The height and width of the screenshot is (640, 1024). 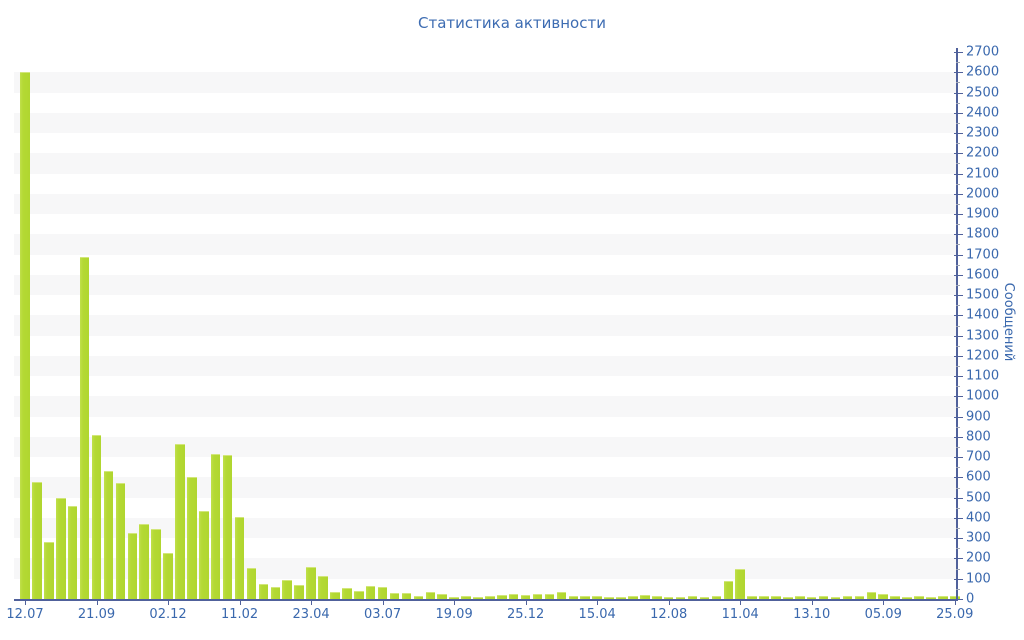 What do you see at coordinates (983, 295) in the screenshot?
I see `y-tick-label: 1500` at bounding box center [983, 295].